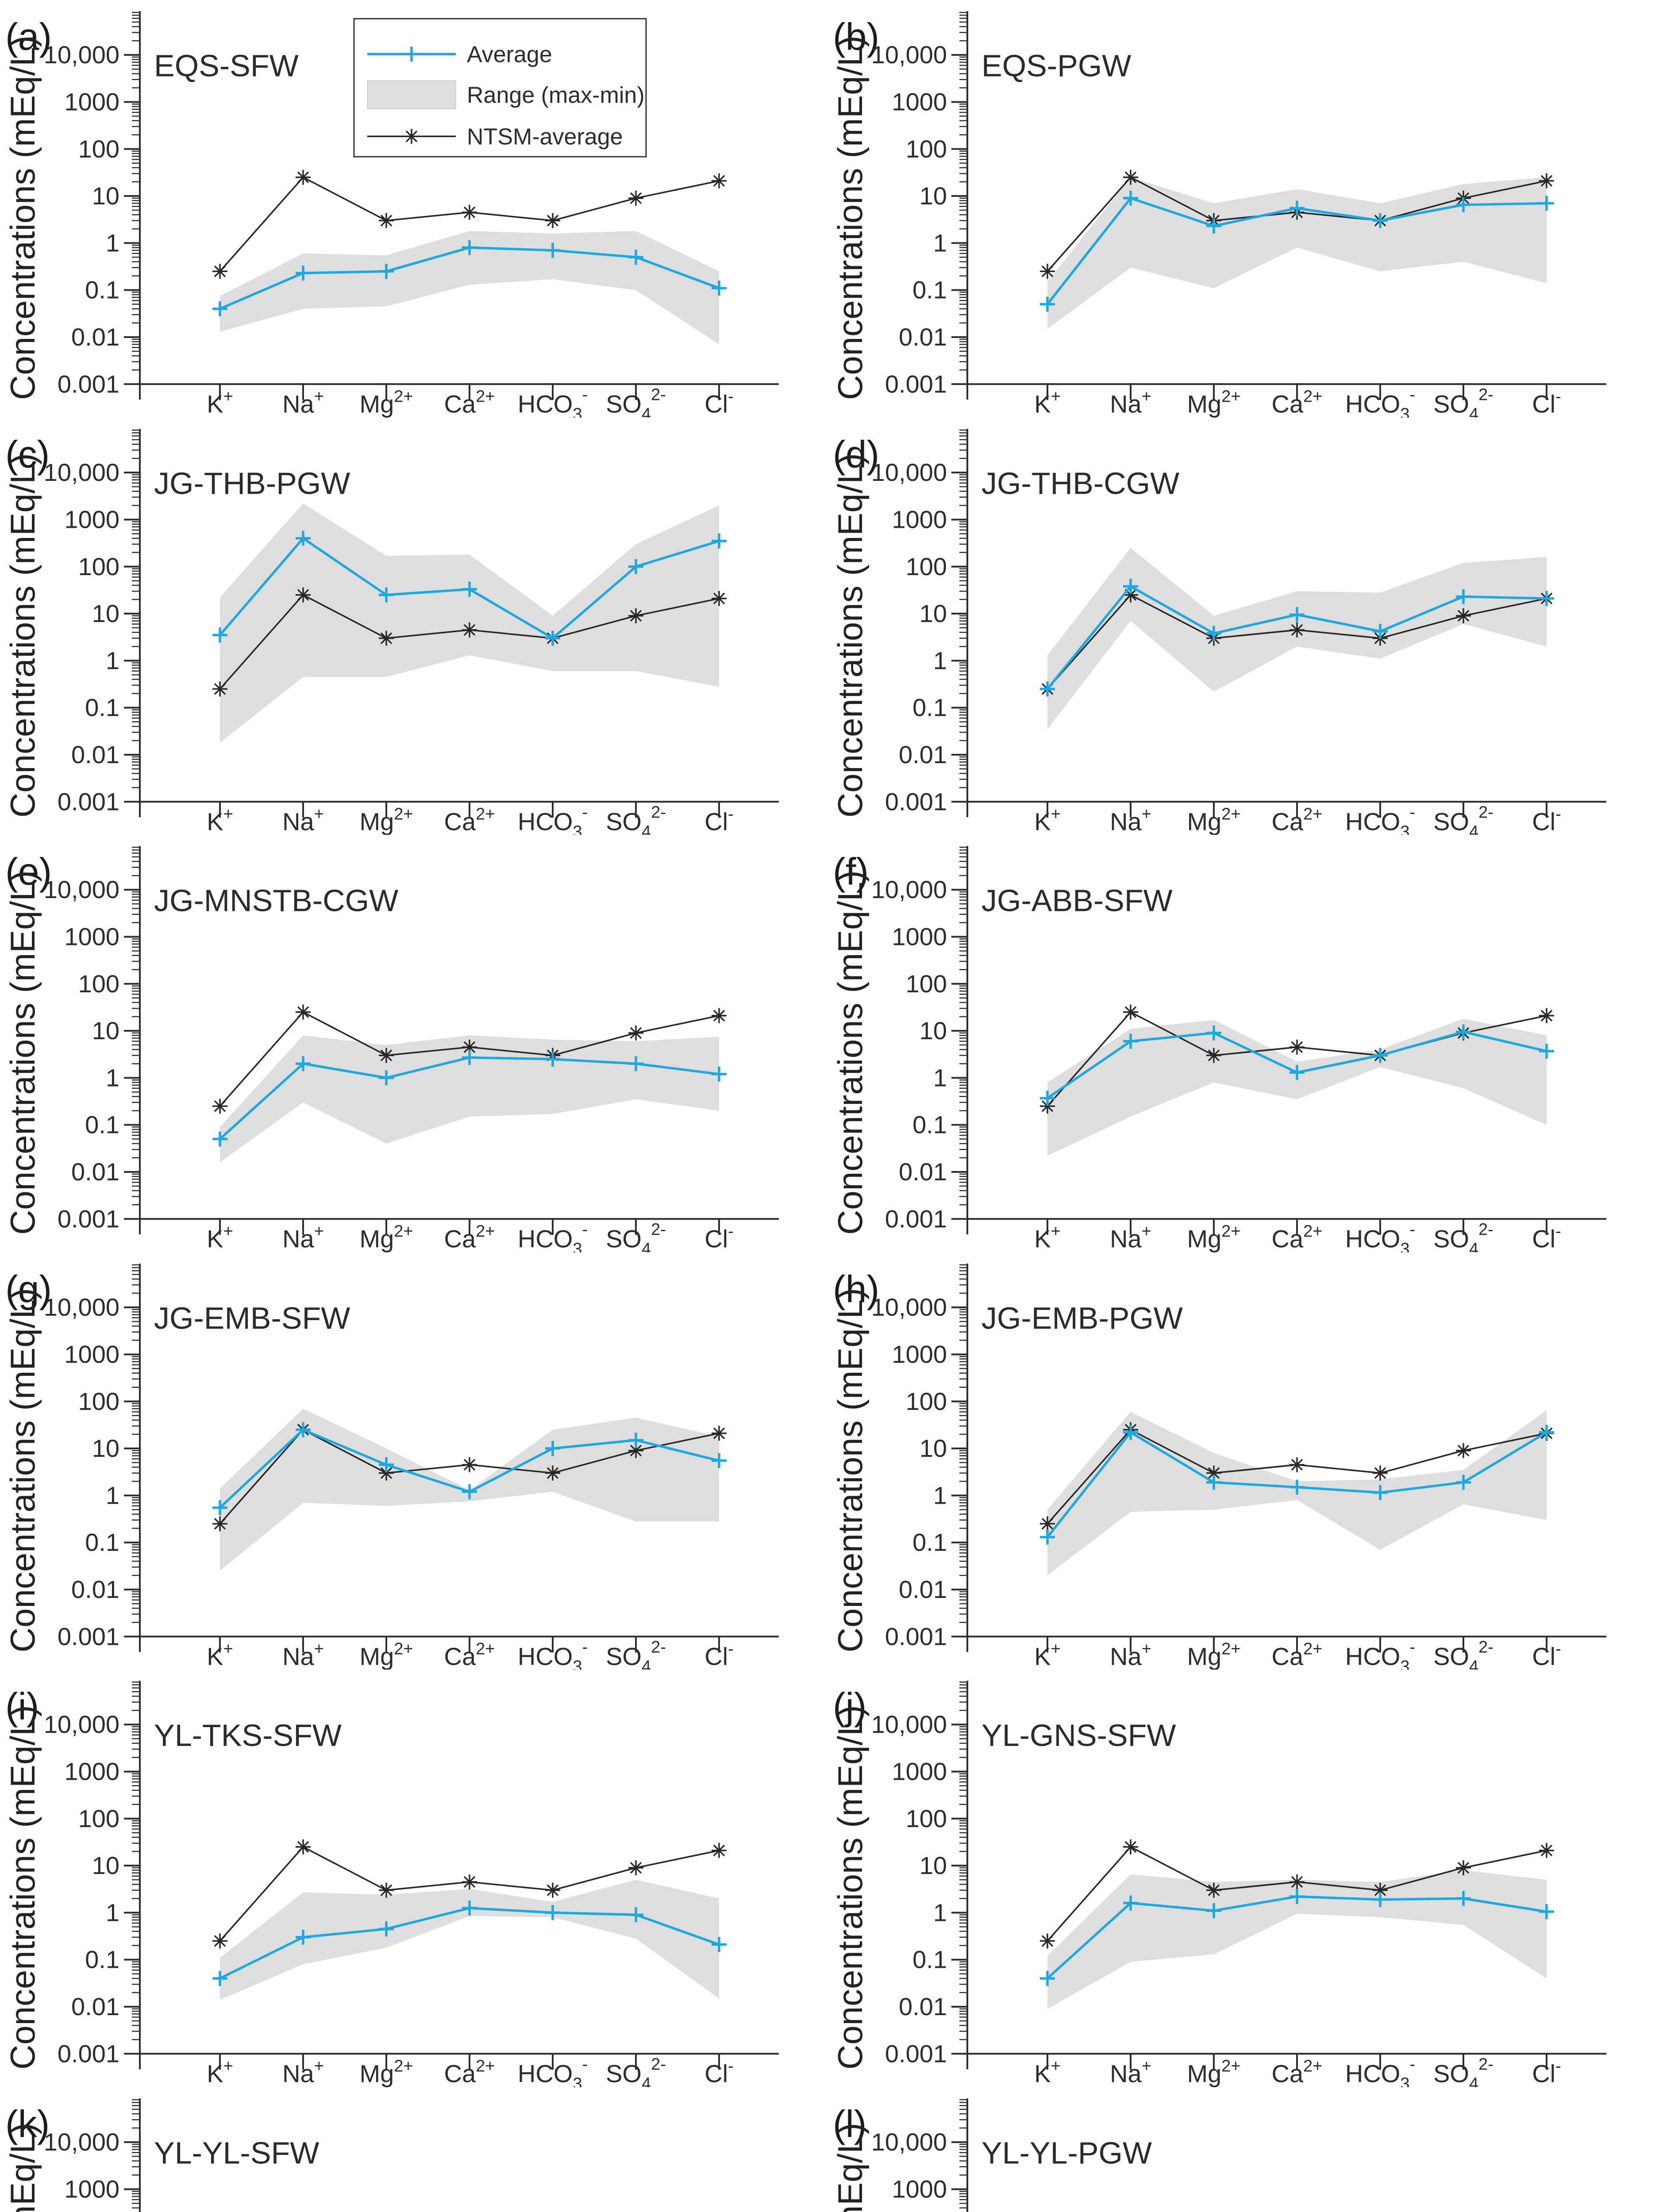 This screenshot has width=1655, height=2212. I want to click on panel-letter: (b), so click(856, 37).